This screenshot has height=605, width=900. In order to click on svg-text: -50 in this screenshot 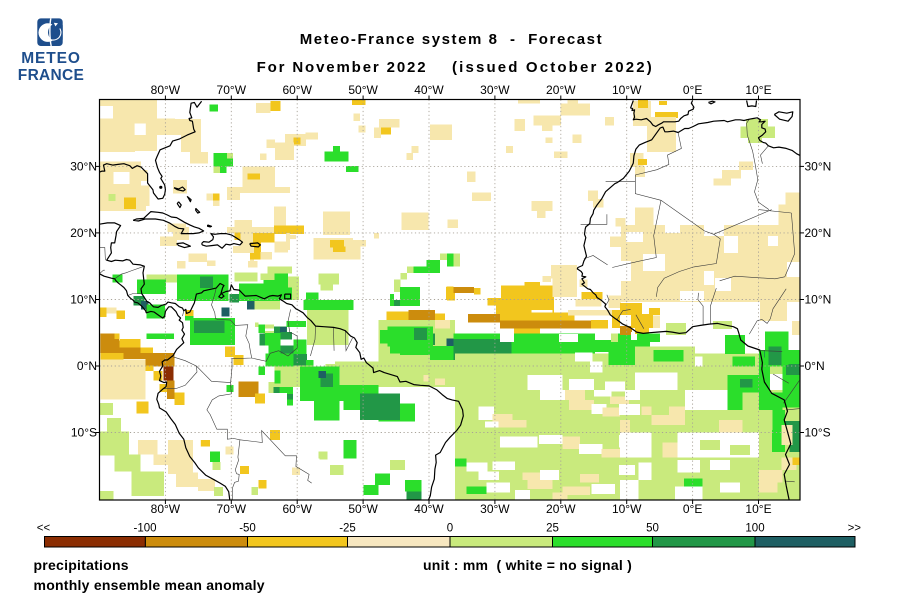, I will do `click(247, 529)`.